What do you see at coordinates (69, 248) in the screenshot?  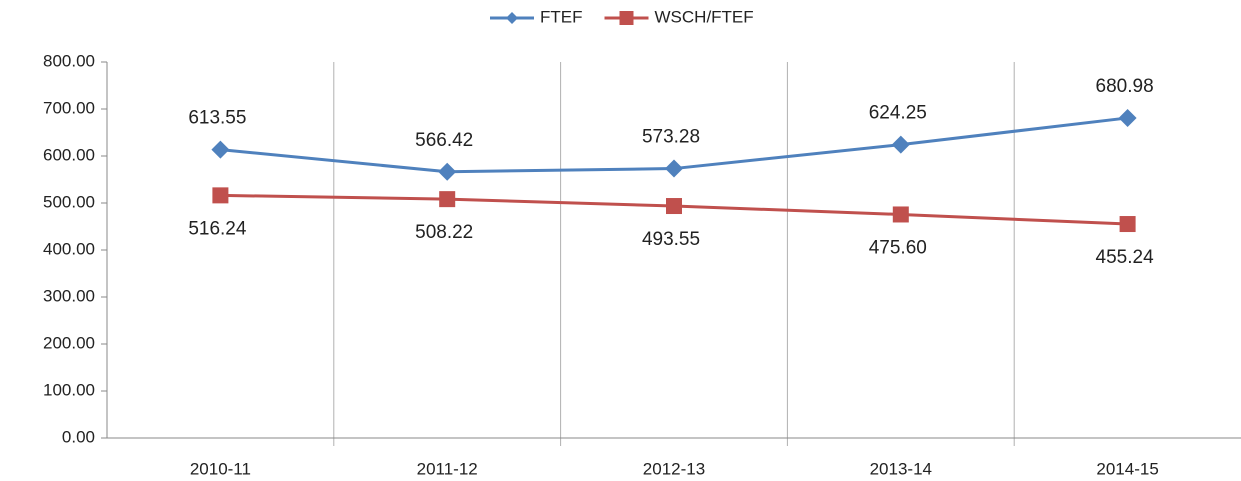 I see `y-tick-label: 400.00` at bounding box center [69, 248].